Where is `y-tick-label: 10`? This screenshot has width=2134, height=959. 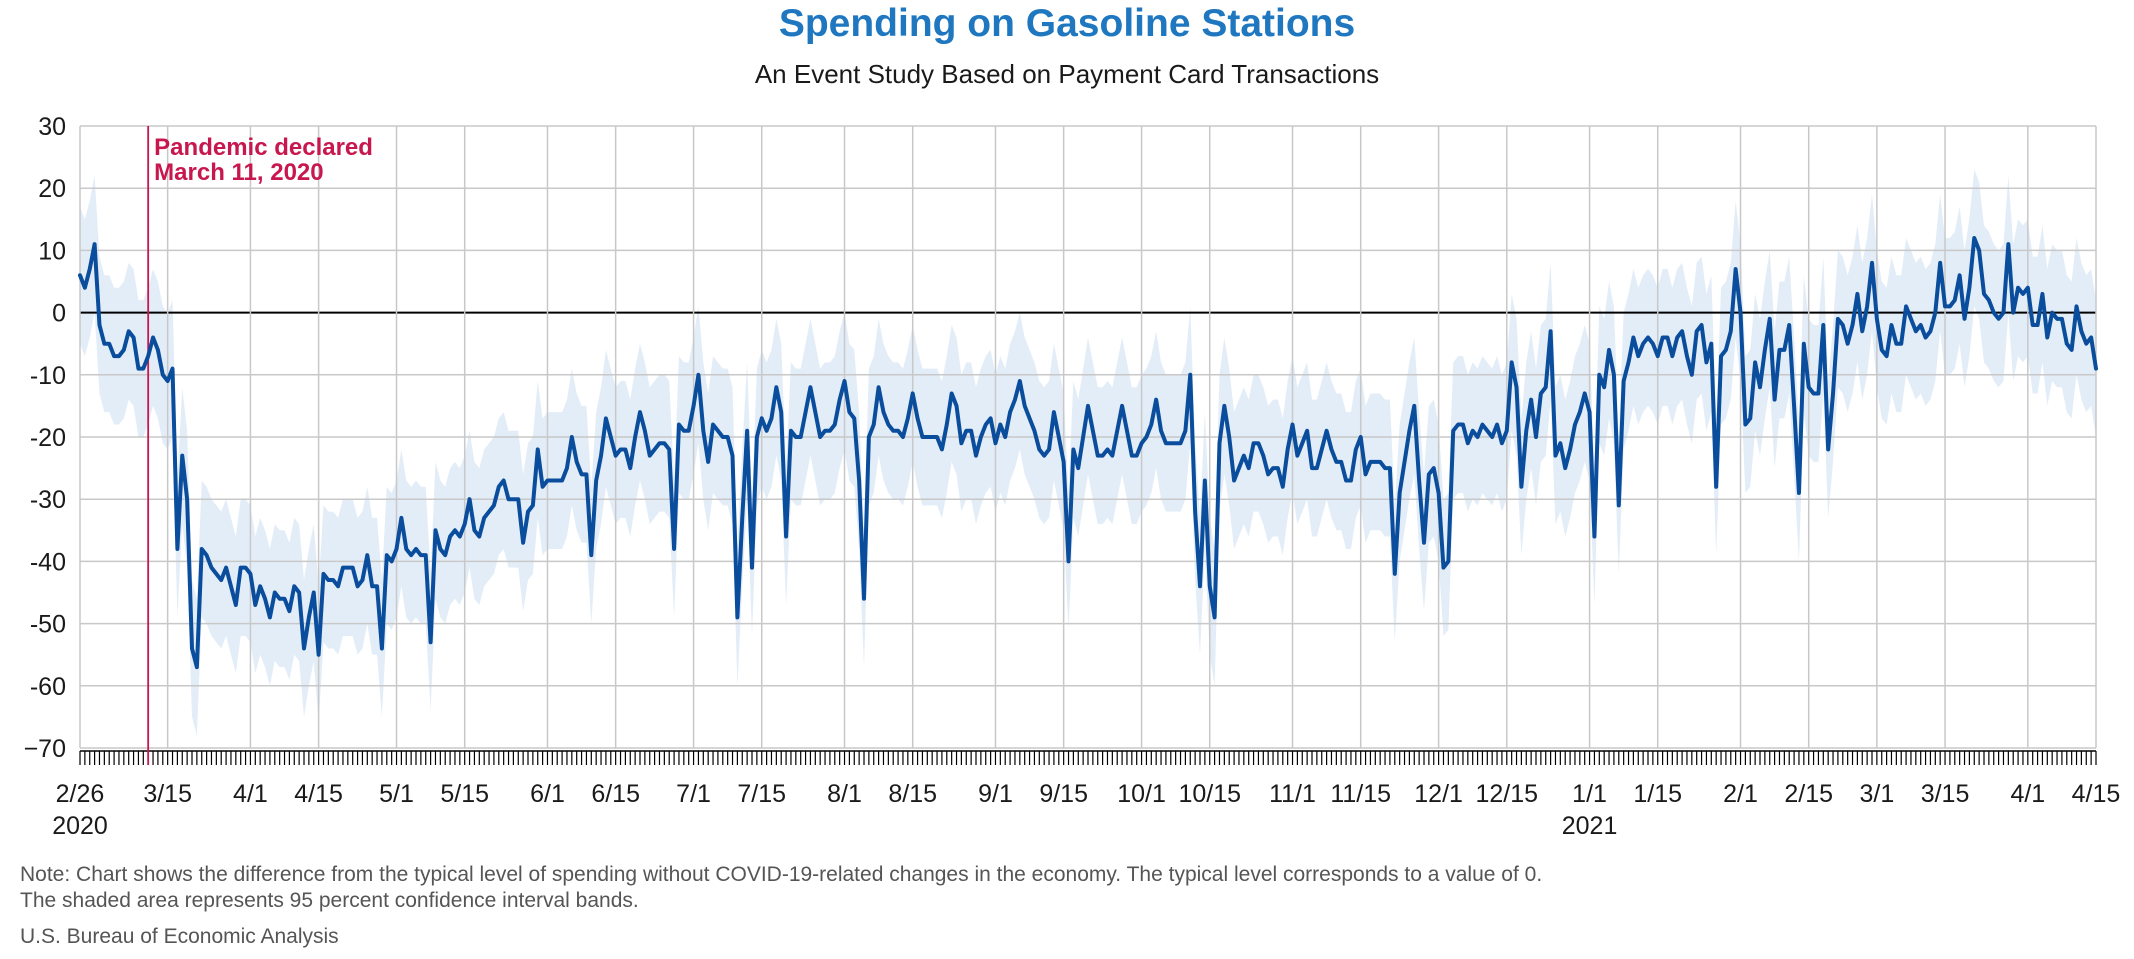 y-tick-label: 10 is located at coordinates (52, 251).